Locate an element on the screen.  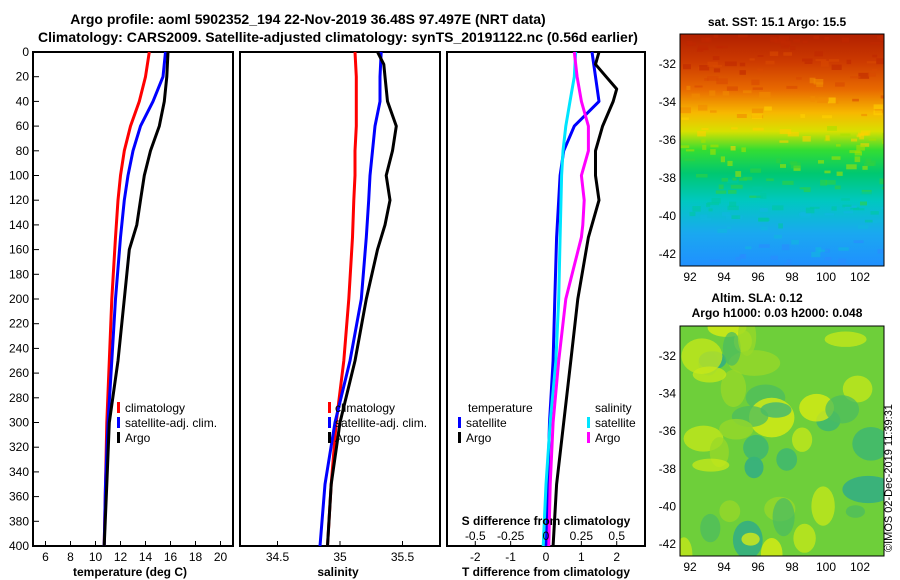
s-diff-tick-label: -0.5 is located at coordinates (475, 536).